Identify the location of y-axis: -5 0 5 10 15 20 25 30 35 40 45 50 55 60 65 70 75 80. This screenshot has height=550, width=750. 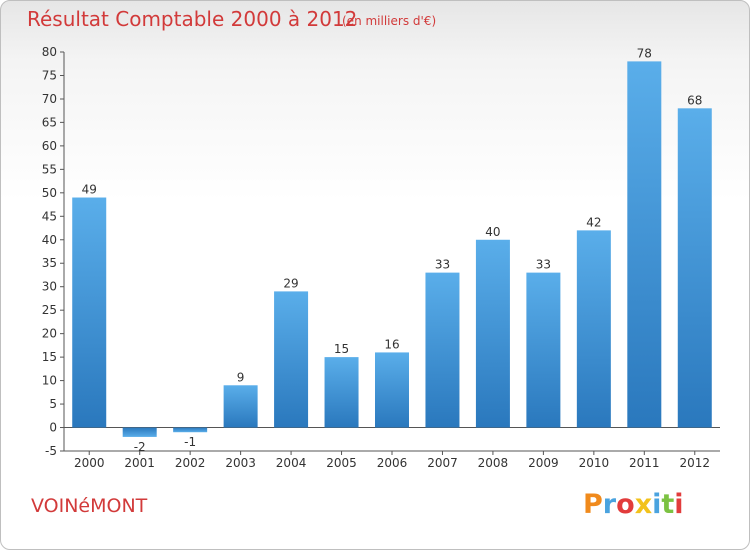
(53, 251).